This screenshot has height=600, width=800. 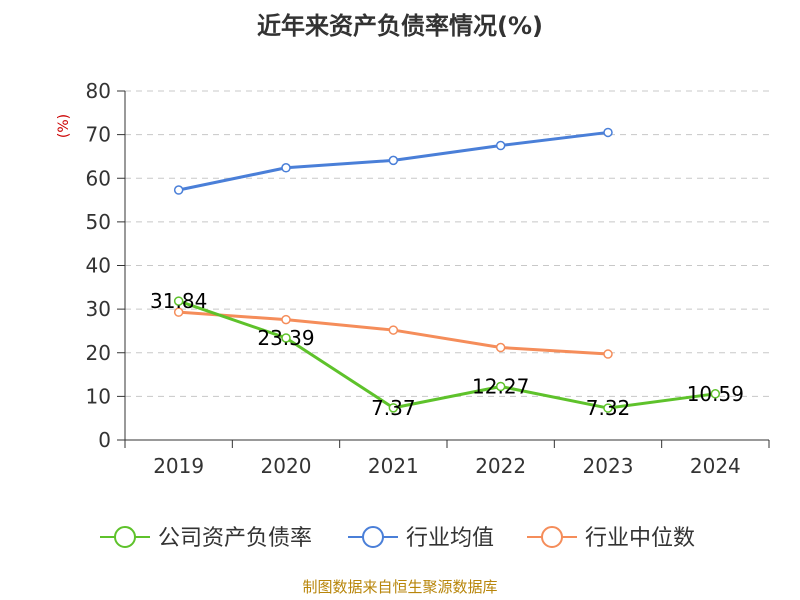 I want to click on y-tick-label: 60, so click(x=98, y=178).